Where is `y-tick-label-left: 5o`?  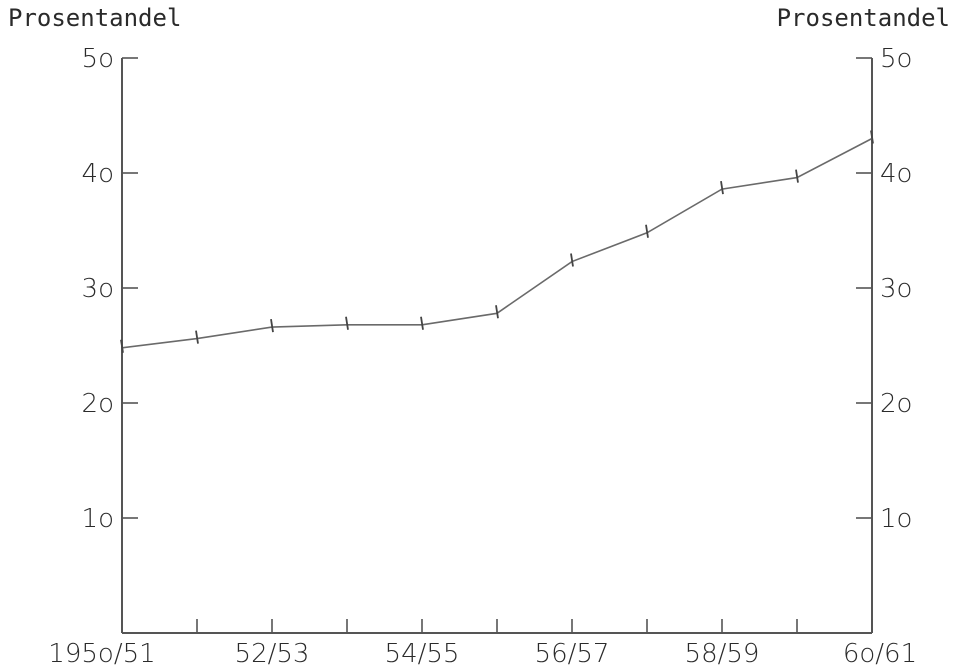 y-tick-label-left: 5o is located at coordinates (98, 59).